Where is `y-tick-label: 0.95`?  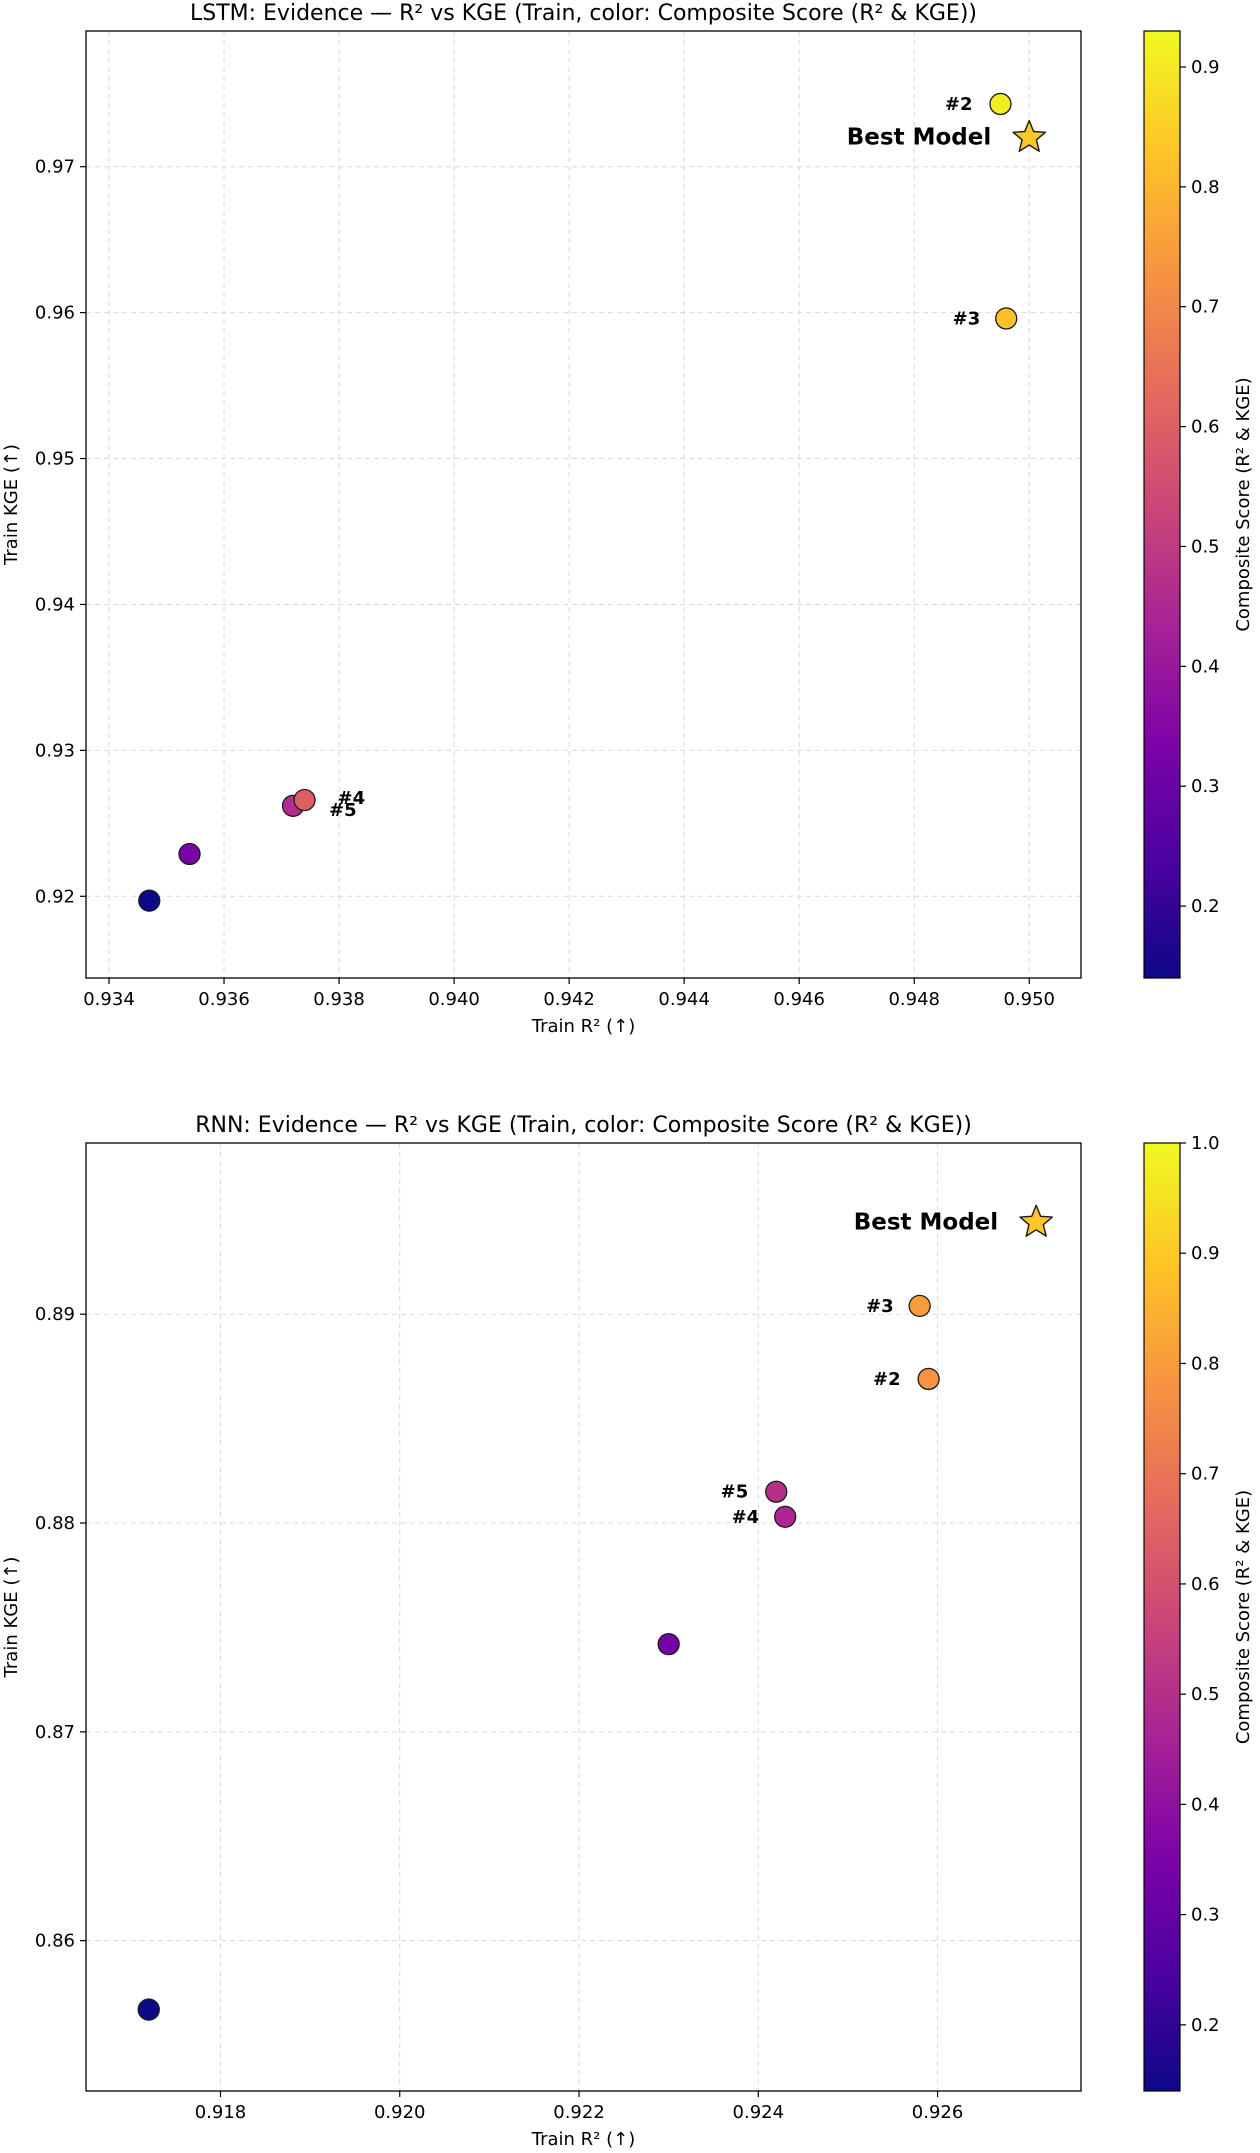 y-tick-label: 0.95 is located at coordinates (55, 459).